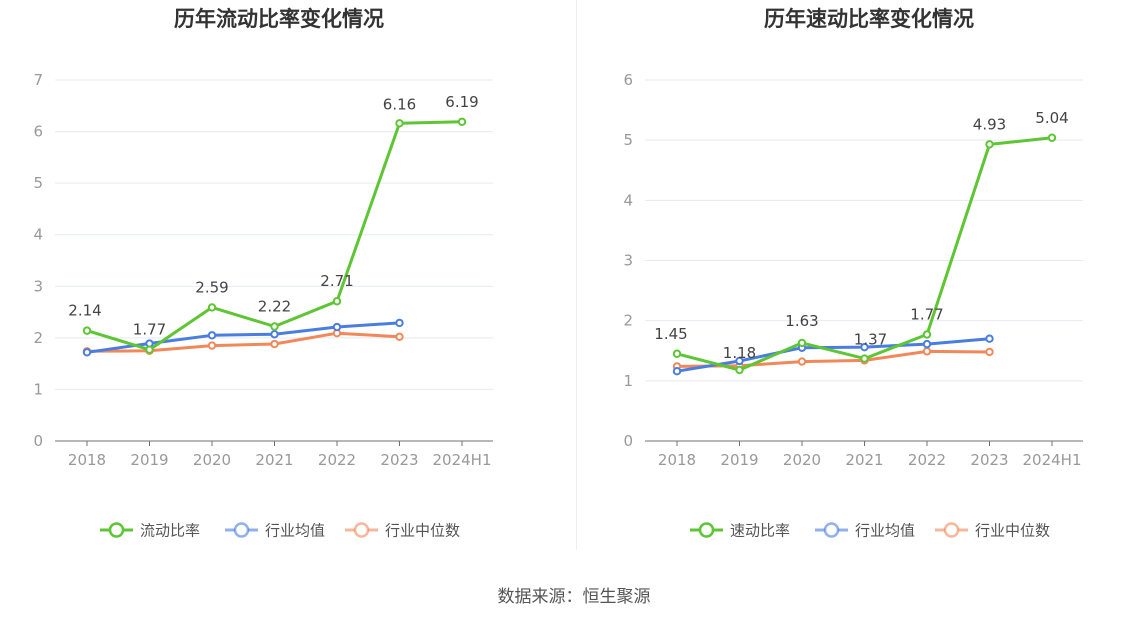  I want to click on data-label: 4.93, so click(989, 124).